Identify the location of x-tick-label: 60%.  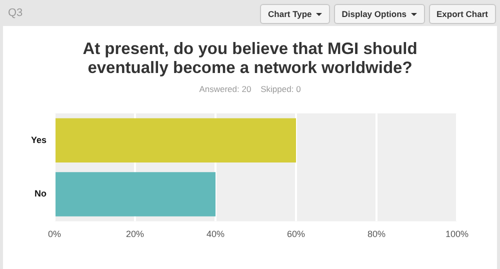
(296, 234).